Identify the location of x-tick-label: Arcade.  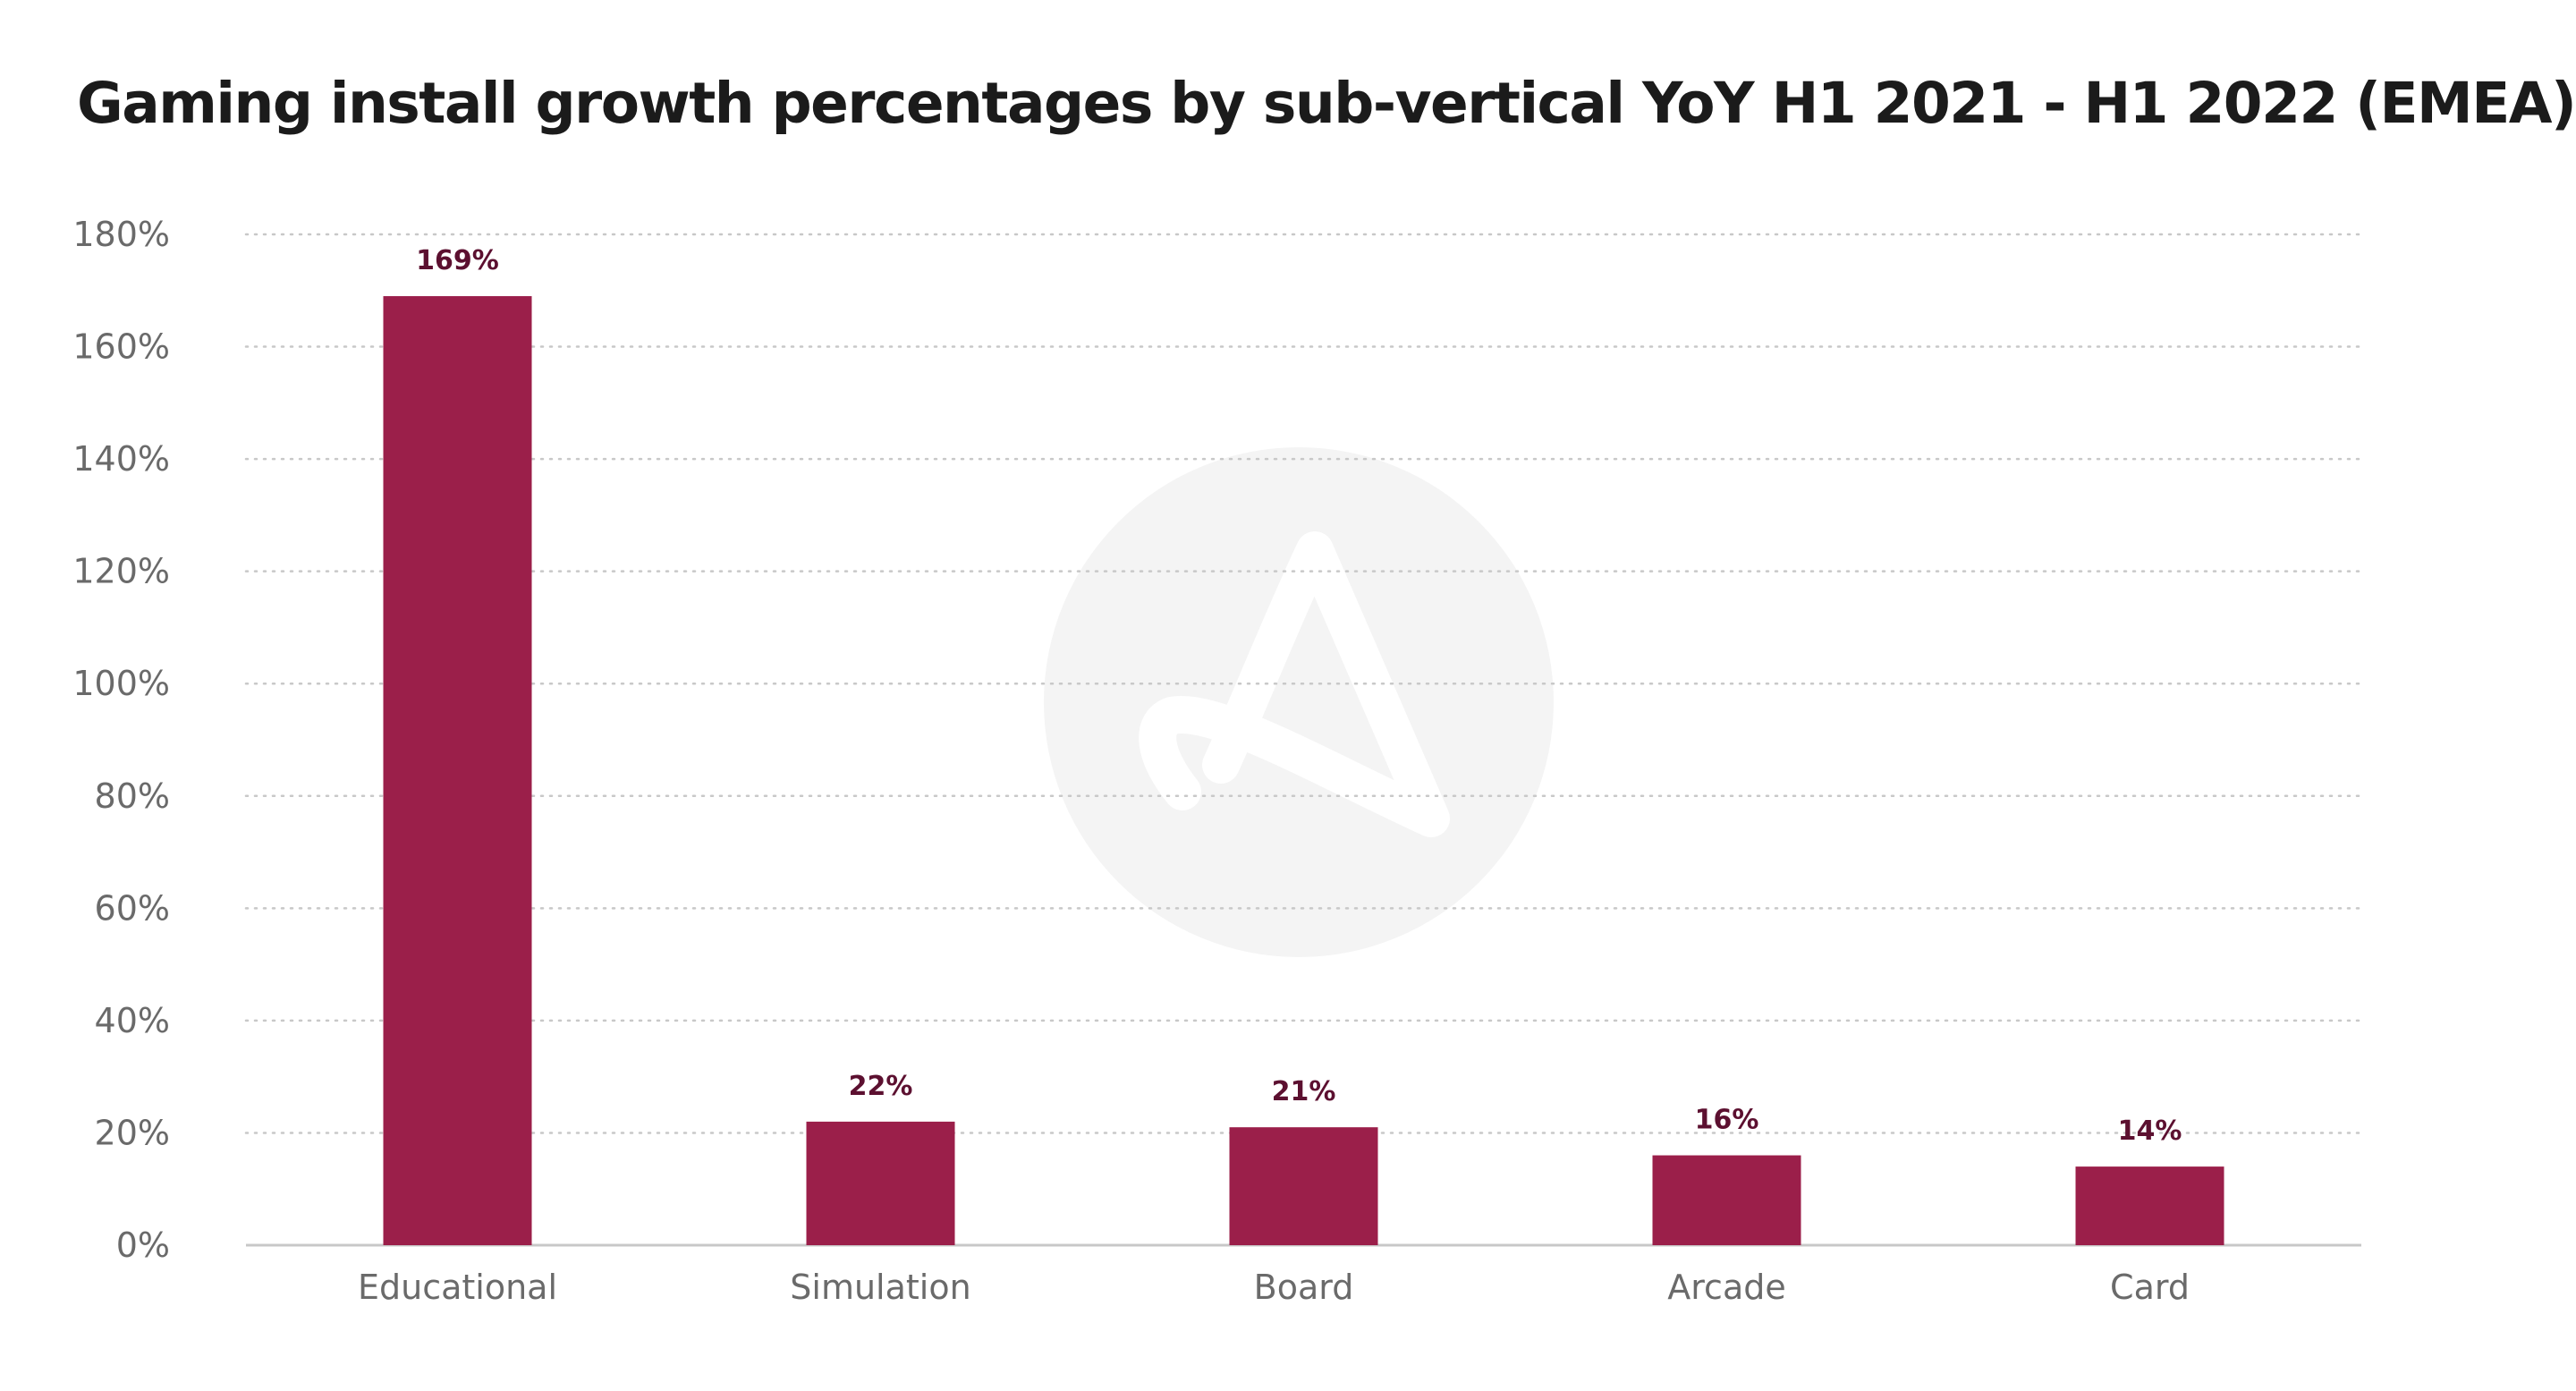
(1726, 1287).